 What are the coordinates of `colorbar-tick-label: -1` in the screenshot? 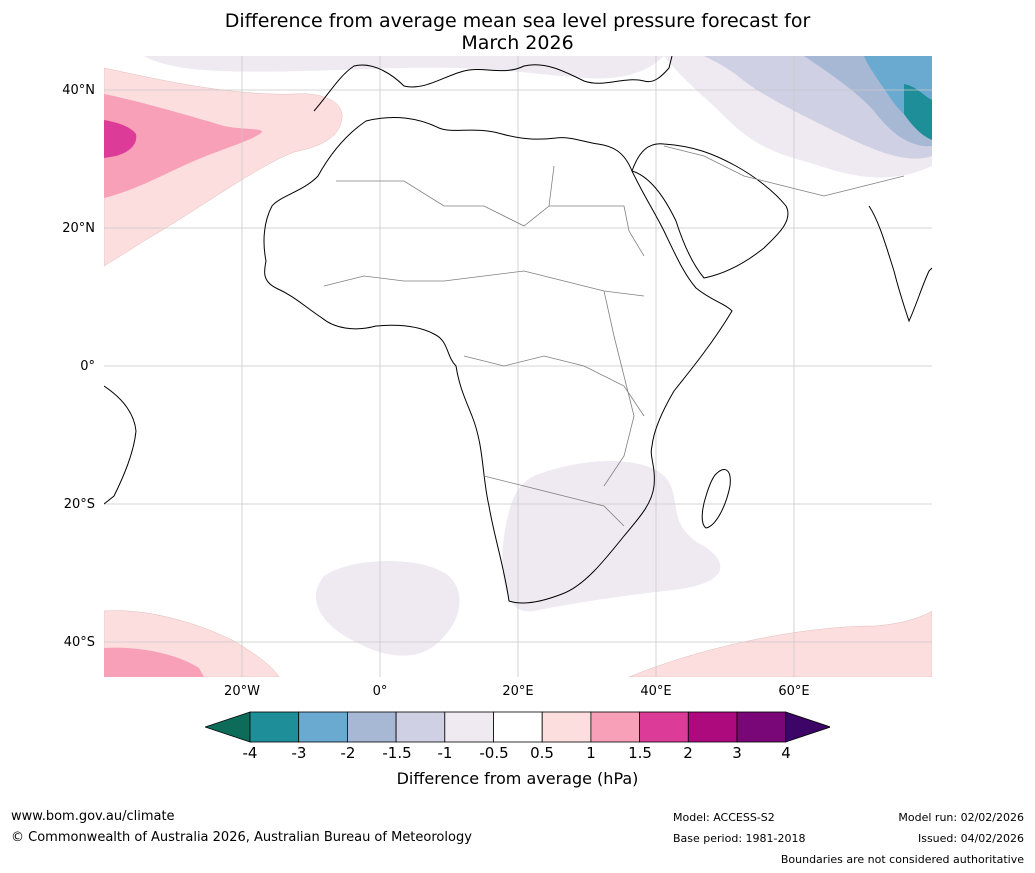 It's located at (445, 753).